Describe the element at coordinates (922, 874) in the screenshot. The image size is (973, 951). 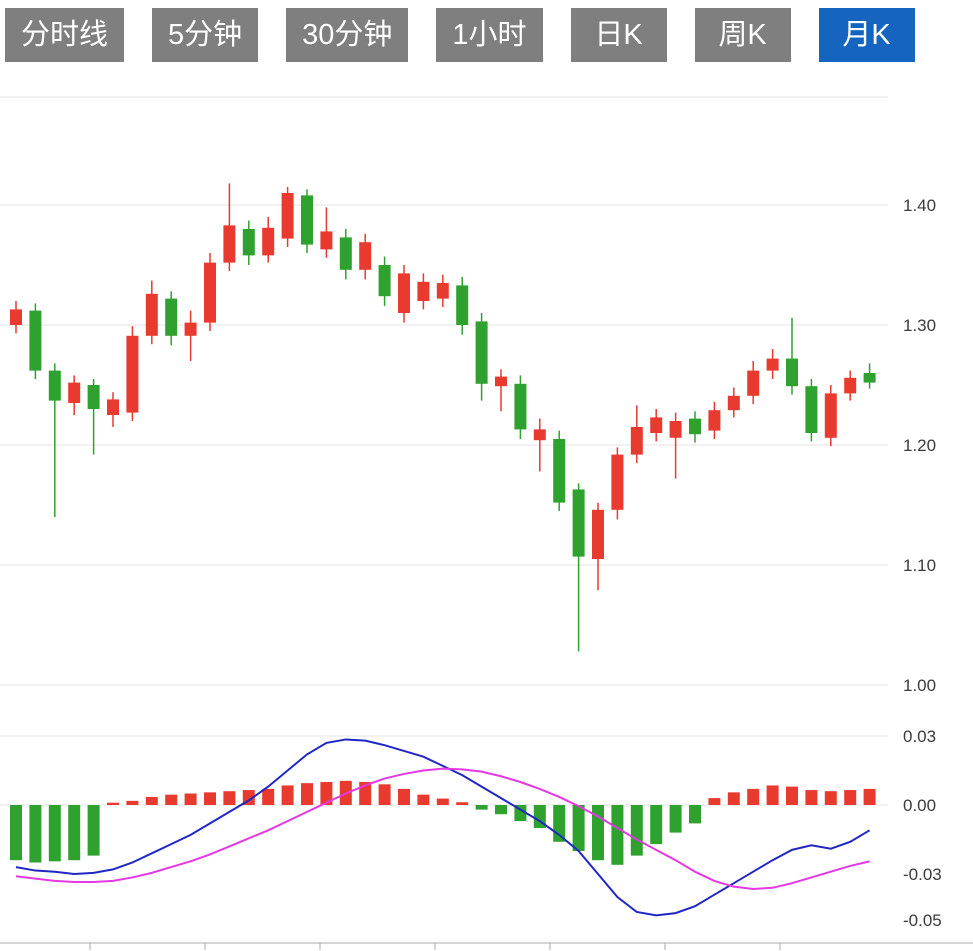
I see `macd-axis-label: -0.03` at that location.